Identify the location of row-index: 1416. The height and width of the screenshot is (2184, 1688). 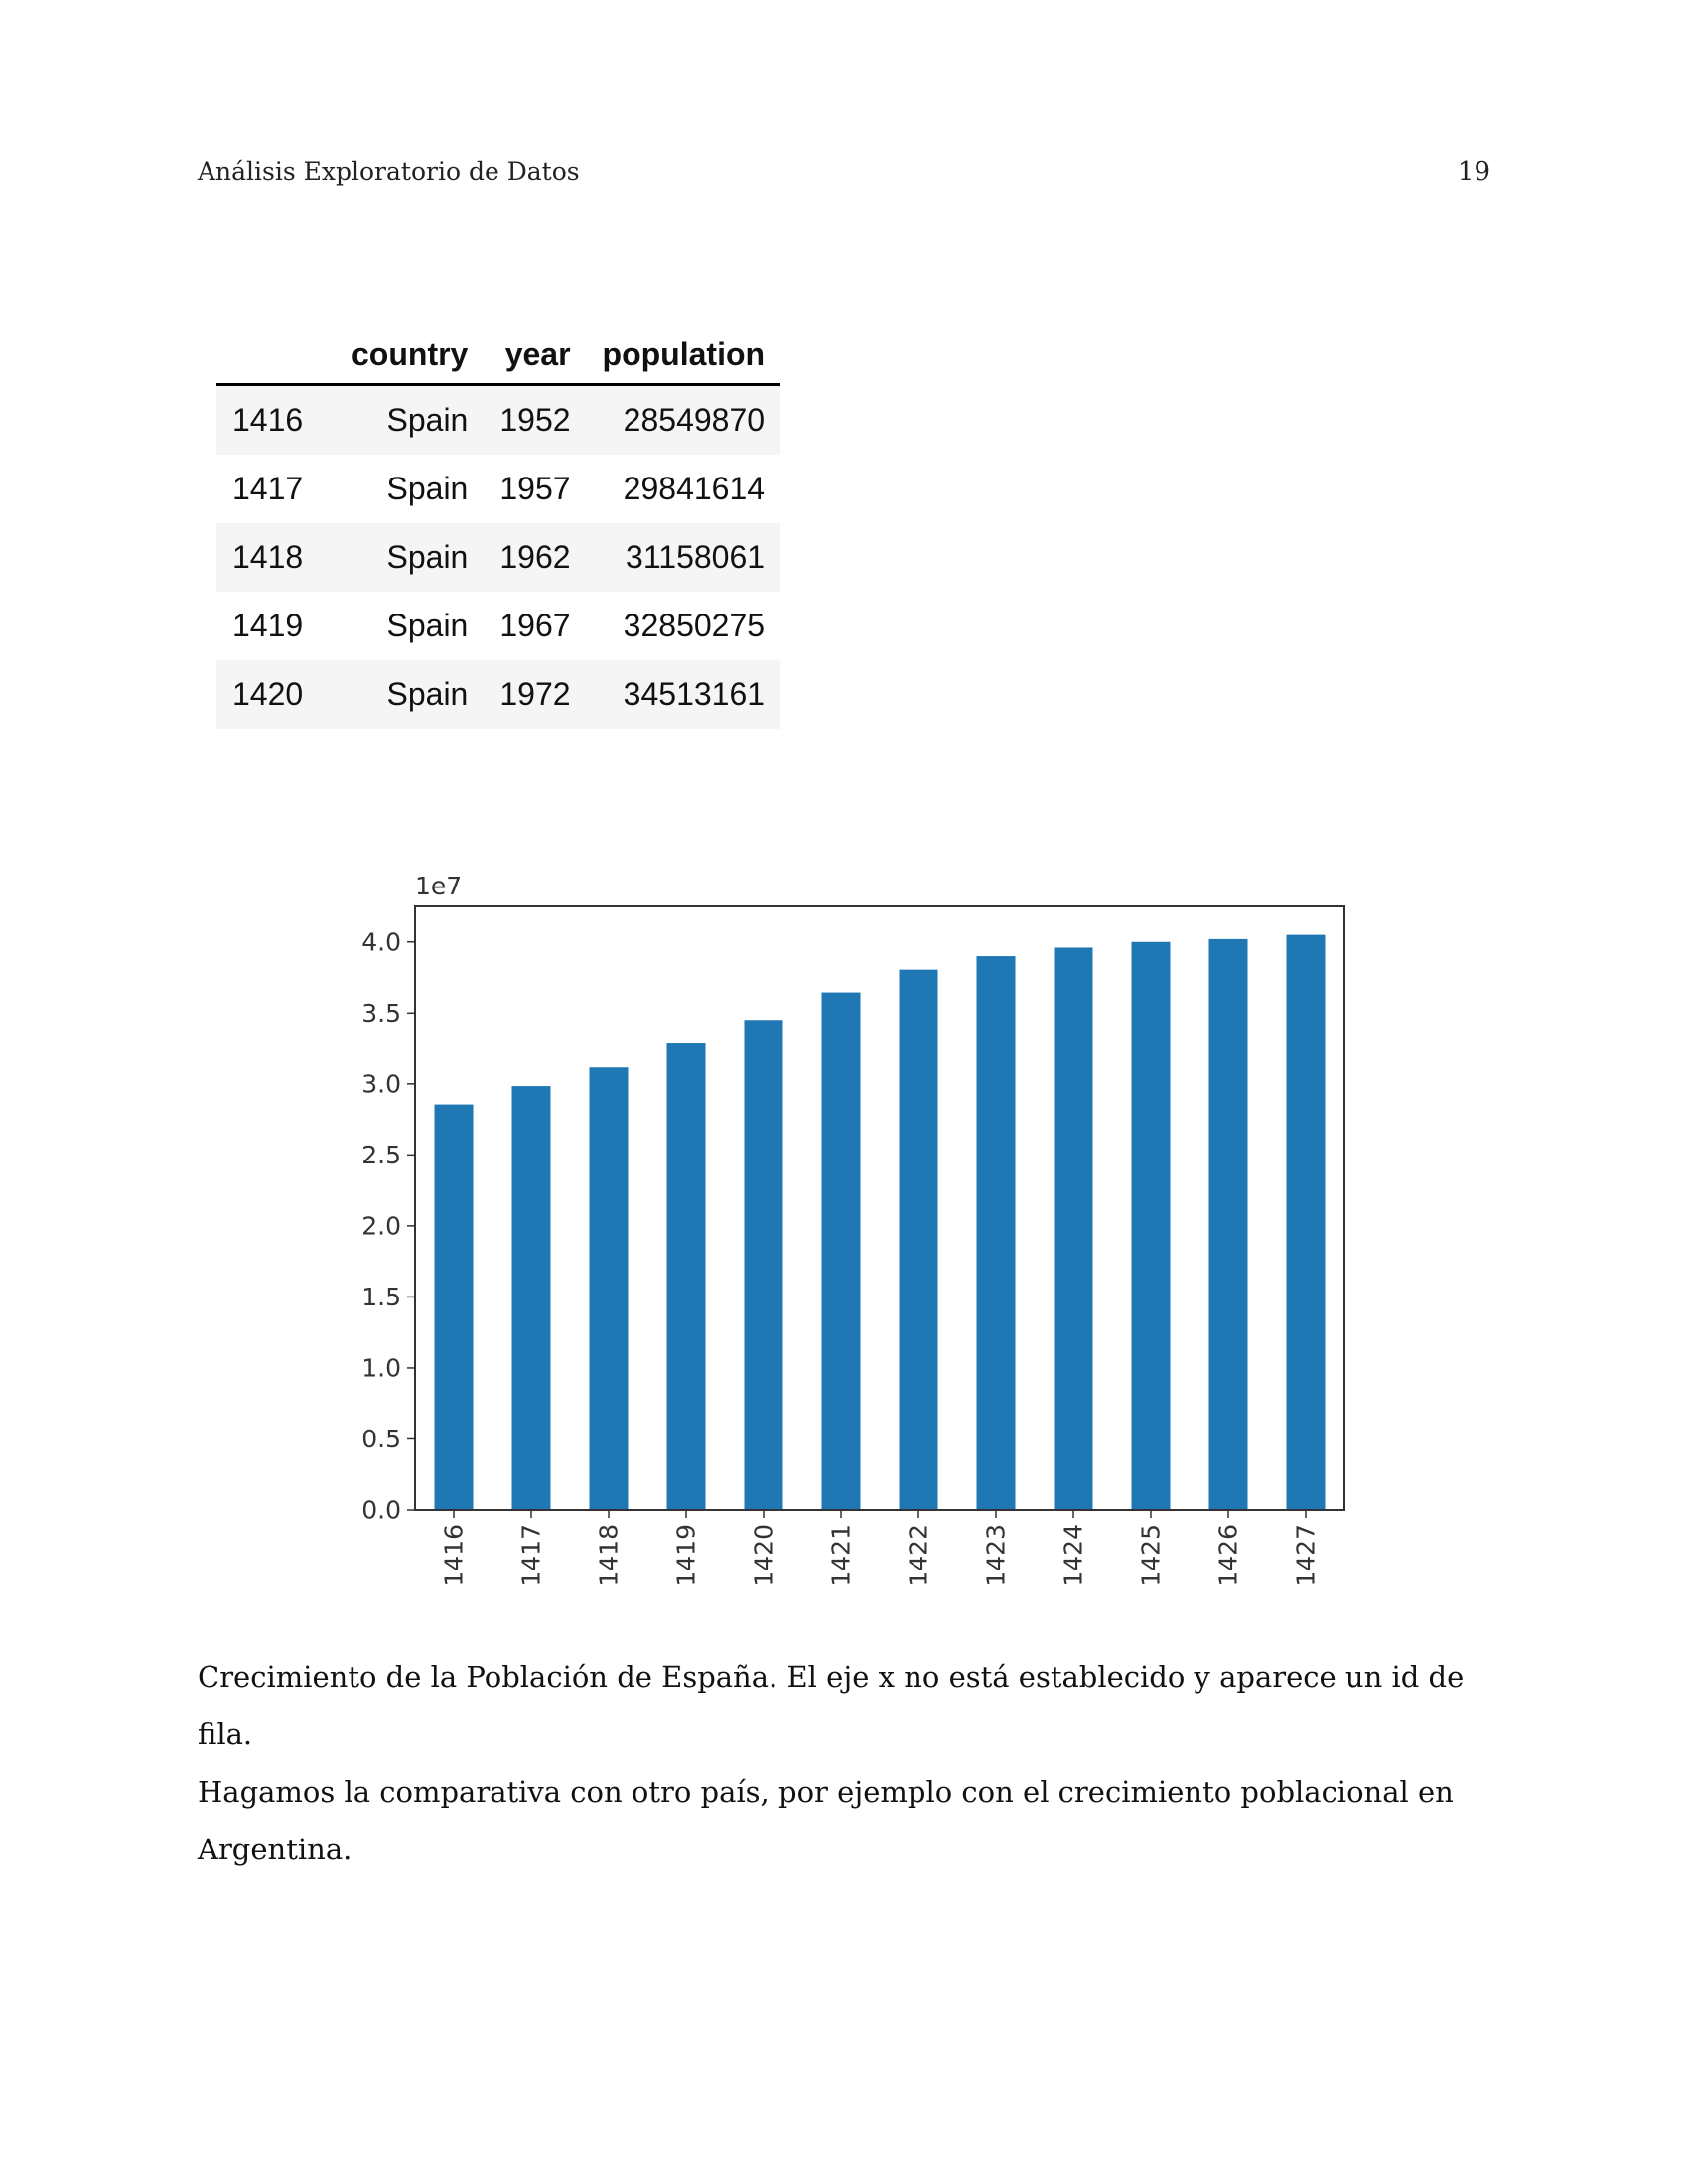
(268, 420).